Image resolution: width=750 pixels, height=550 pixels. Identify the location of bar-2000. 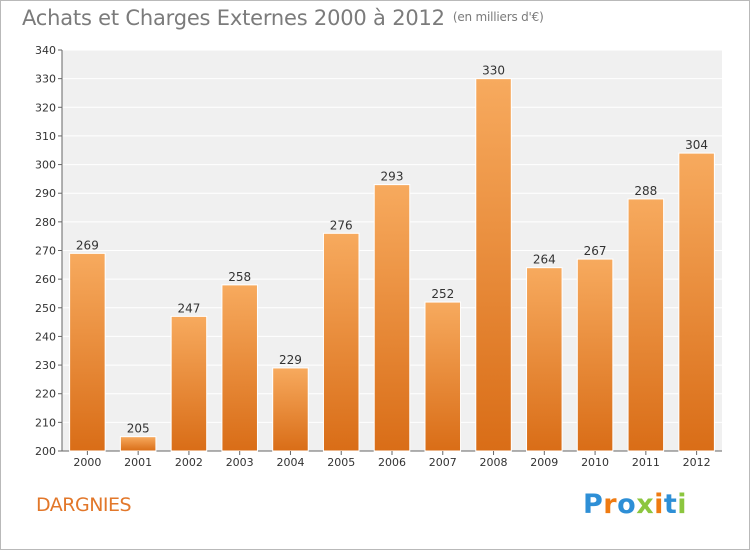
(87, 352).